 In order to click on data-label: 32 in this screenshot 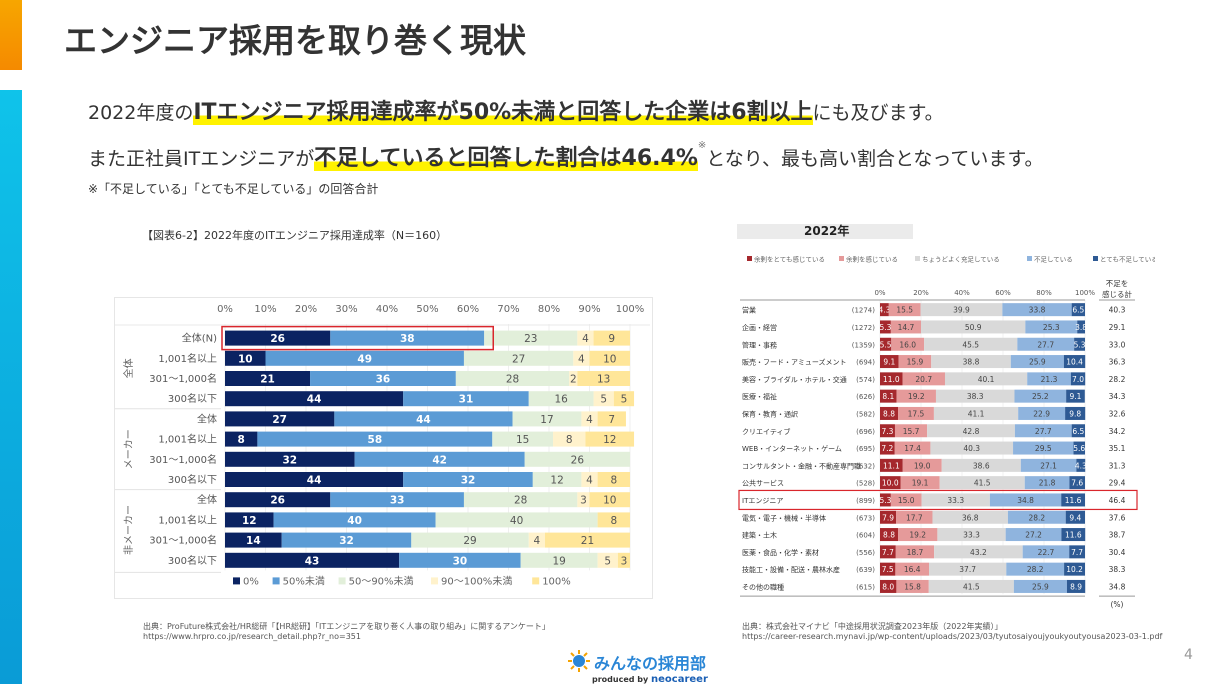, I will do `click(346, 541)`.